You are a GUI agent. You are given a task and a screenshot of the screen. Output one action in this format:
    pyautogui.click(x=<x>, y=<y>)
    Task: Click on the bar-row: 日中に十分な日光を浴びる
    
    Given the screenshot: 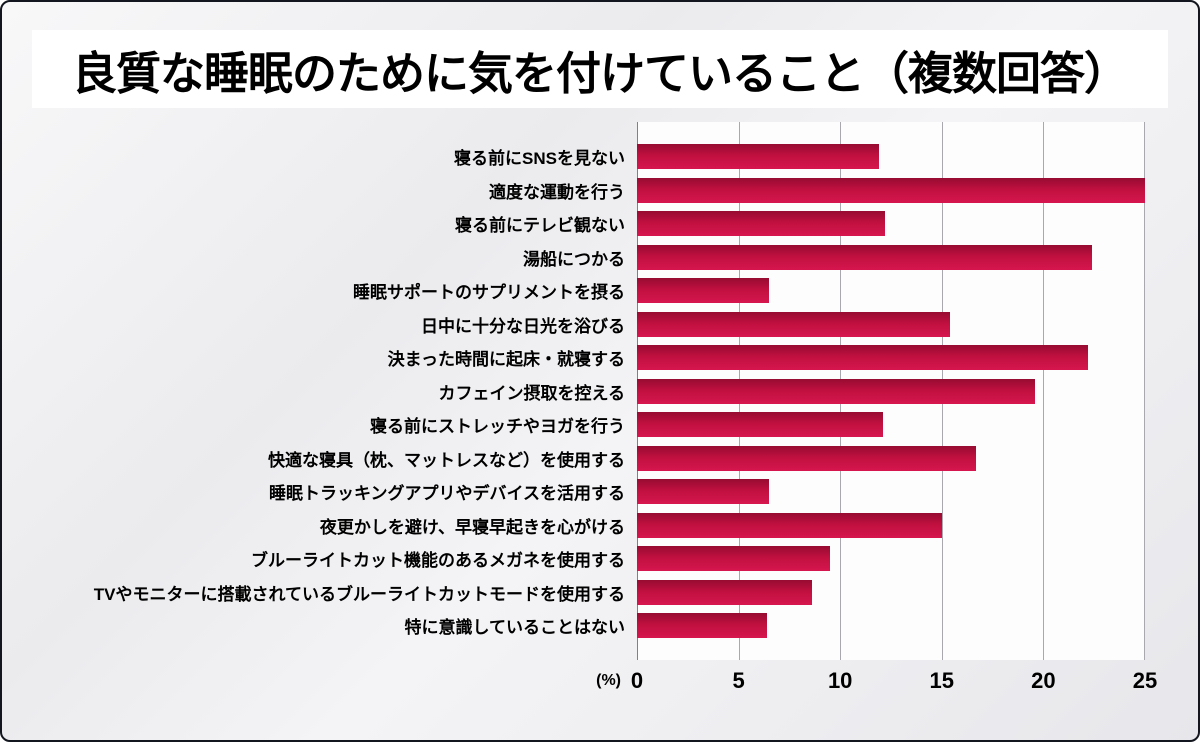 What is the action you would take?
    pyautogui.click(x=588, y=325)
    